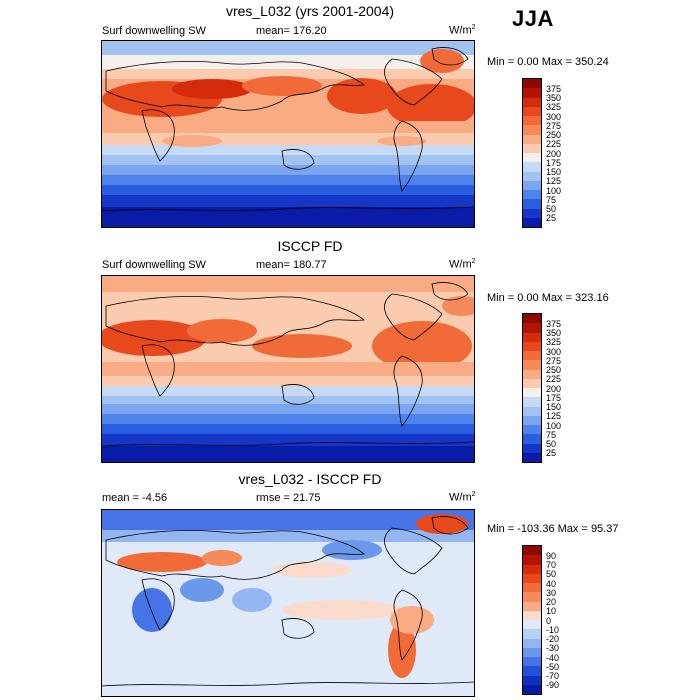  What do you see at coordinates (553, 676) in the screenshot?
I see `panel-3-colorbar-label: -70` at bounding box center [553, 676].